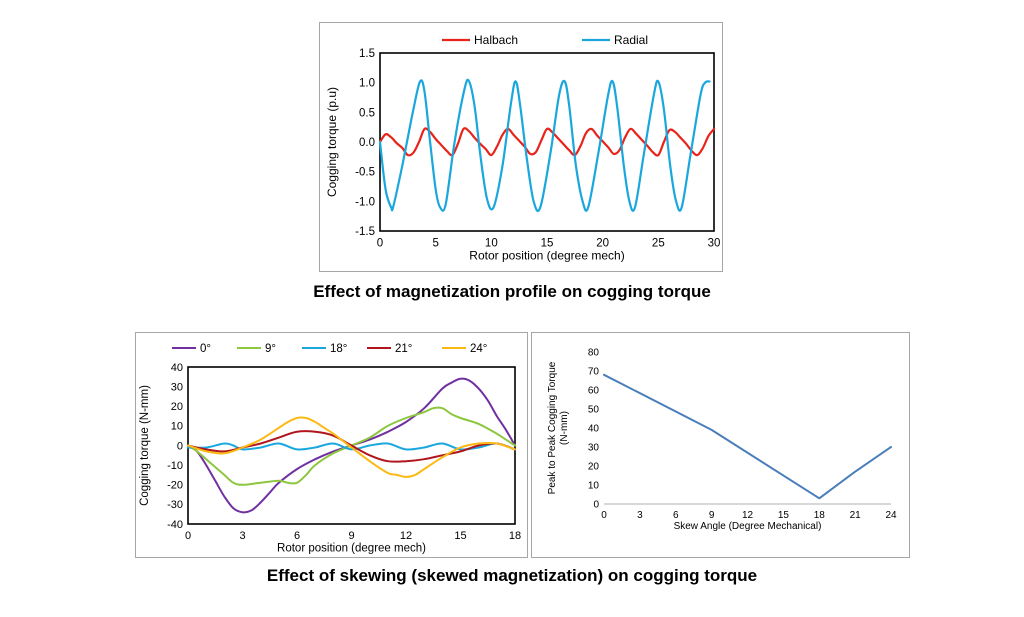 The width and height of the screenshot is (1024, 617). What do you see at coordinates (338, 349) in the screenshot?
I see `legend-label-18deg: 18°` at bounding box center [338, 349].